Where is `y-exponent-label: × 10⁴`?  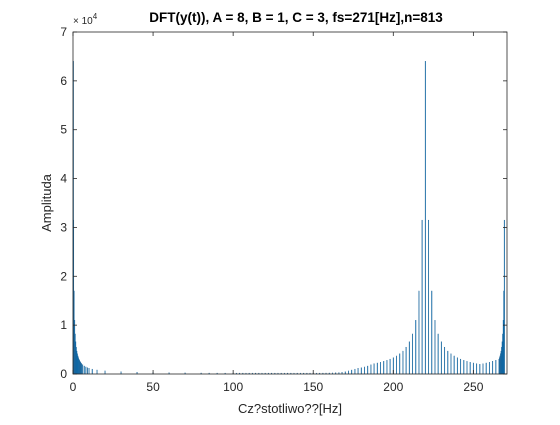 y-exponent-label: × 10⁴ is located at coordinates (85, 19).